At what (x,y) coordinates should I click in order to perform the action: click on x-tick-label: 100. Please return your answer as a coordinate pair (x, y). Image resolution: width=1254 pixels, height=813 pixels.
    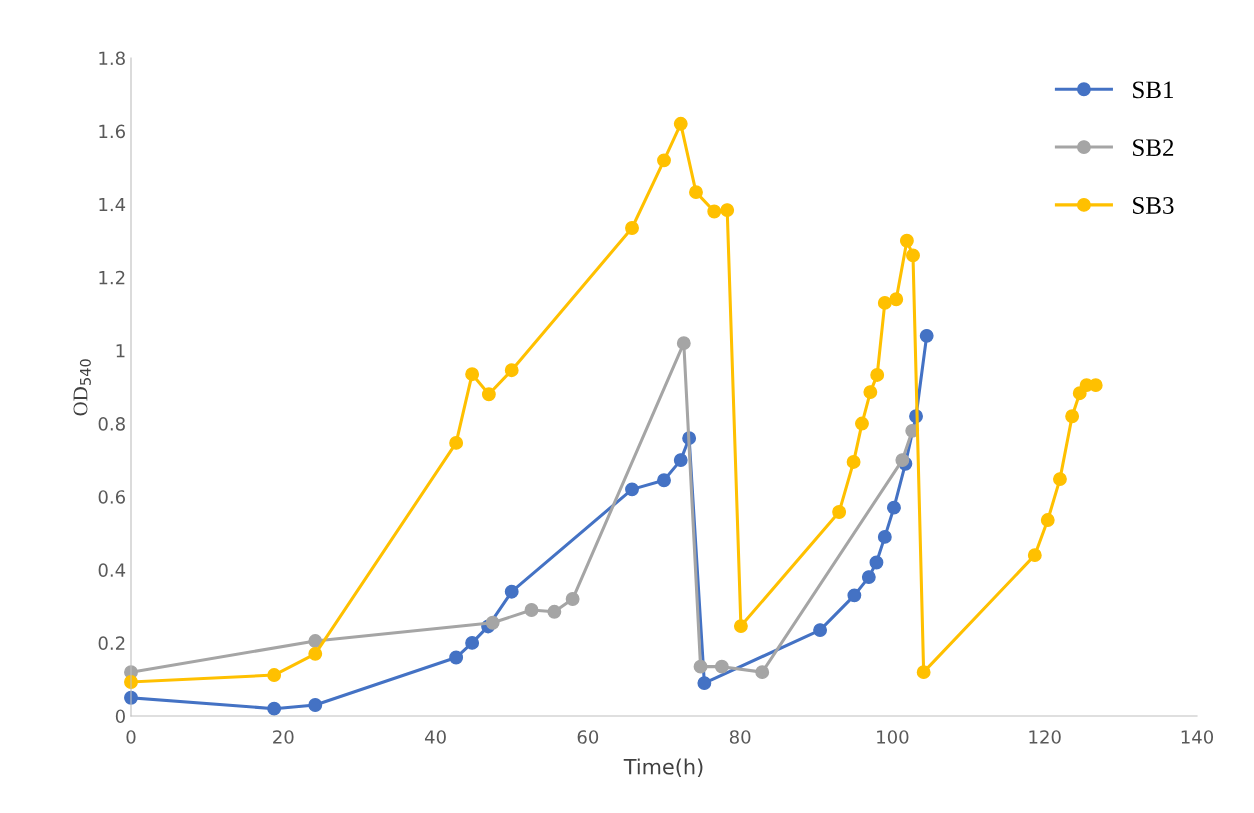
    Looking at the image, I should click on (893, 737).